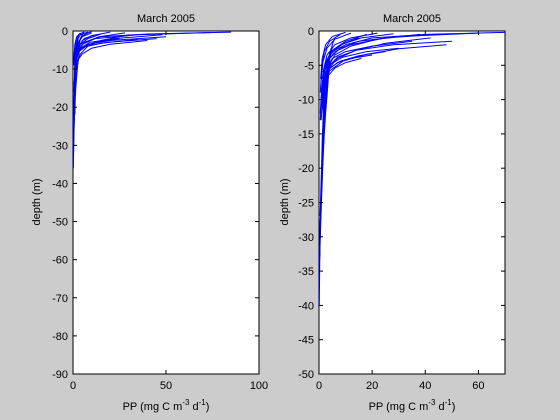  What do you see at coordinates (203, 402) in the screenshot?
I see `left-xlabel-exp2: -1` at bounding box center [203, 402].